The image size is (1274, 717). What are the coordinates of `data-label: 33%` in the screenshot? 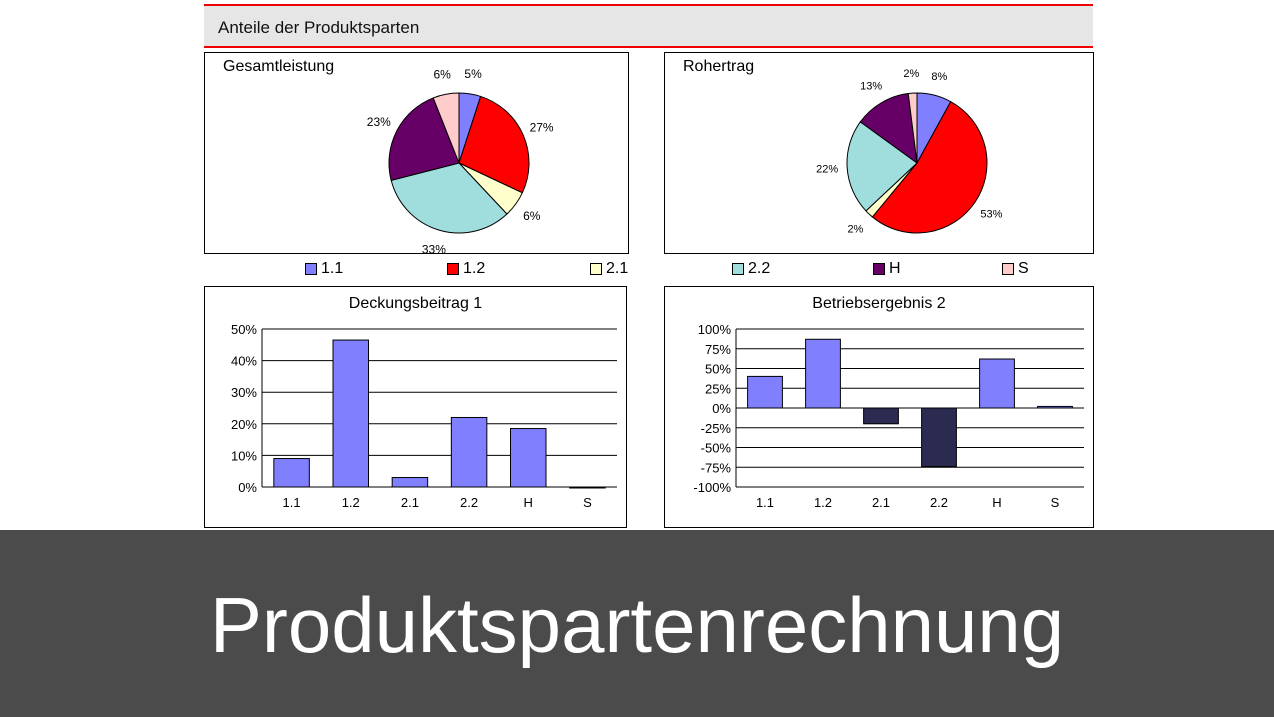 It's located at (434, 247).